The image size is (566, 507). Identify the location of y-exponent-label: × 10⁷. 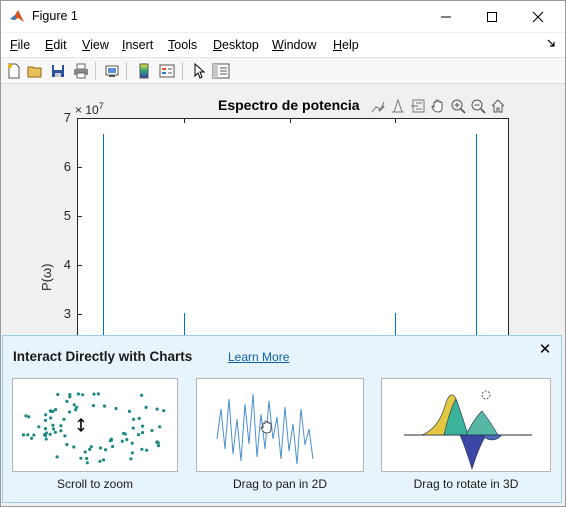
(89, 109).